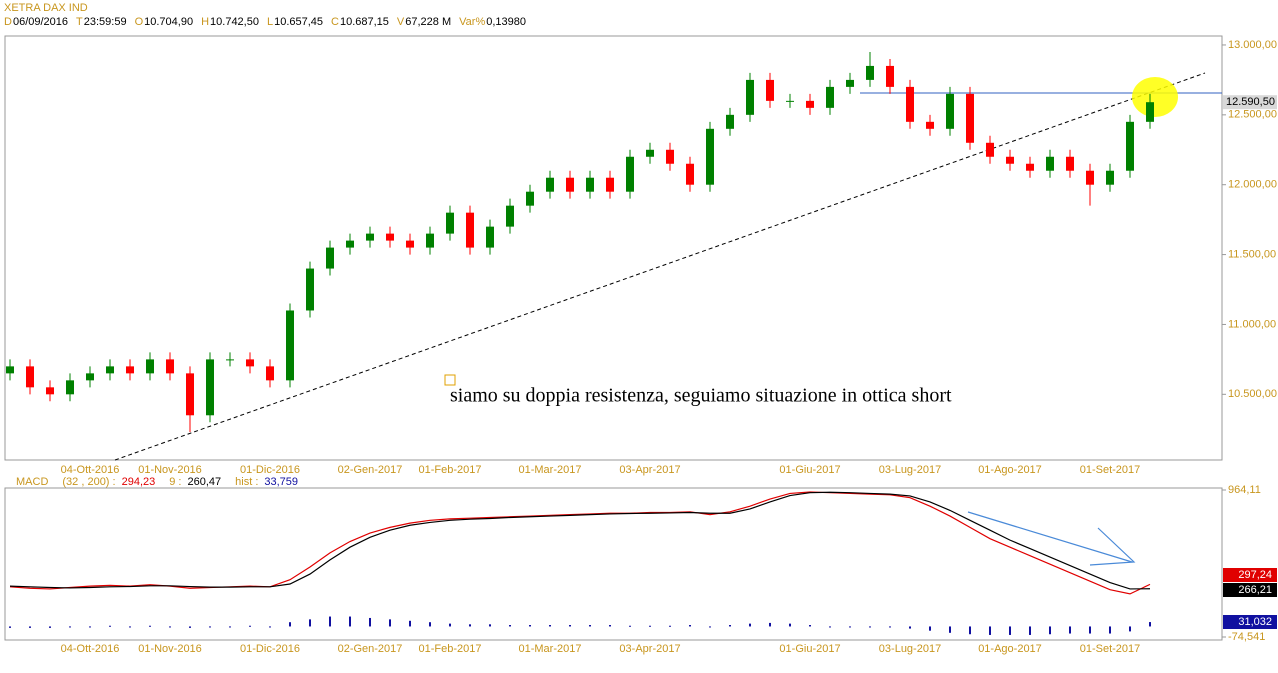  Describe the element at coordinates (79, 22) in the screenshot. I see `header-key: T` at that location.